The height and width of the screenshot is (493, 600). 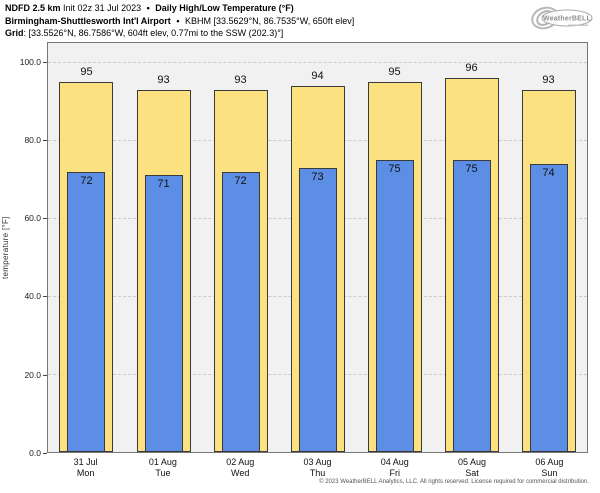 What do you see at coordinates (35, 453) in the screenshot?
I see `y-tick-label: 0.0` at bounding box center [35, 453].